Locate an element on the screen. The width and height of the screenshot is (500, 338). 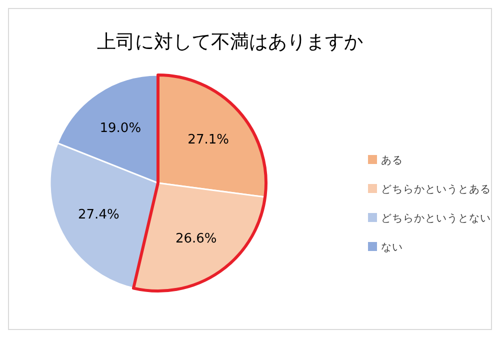
data-label: 19.0% is located at coordinates (121, 128).